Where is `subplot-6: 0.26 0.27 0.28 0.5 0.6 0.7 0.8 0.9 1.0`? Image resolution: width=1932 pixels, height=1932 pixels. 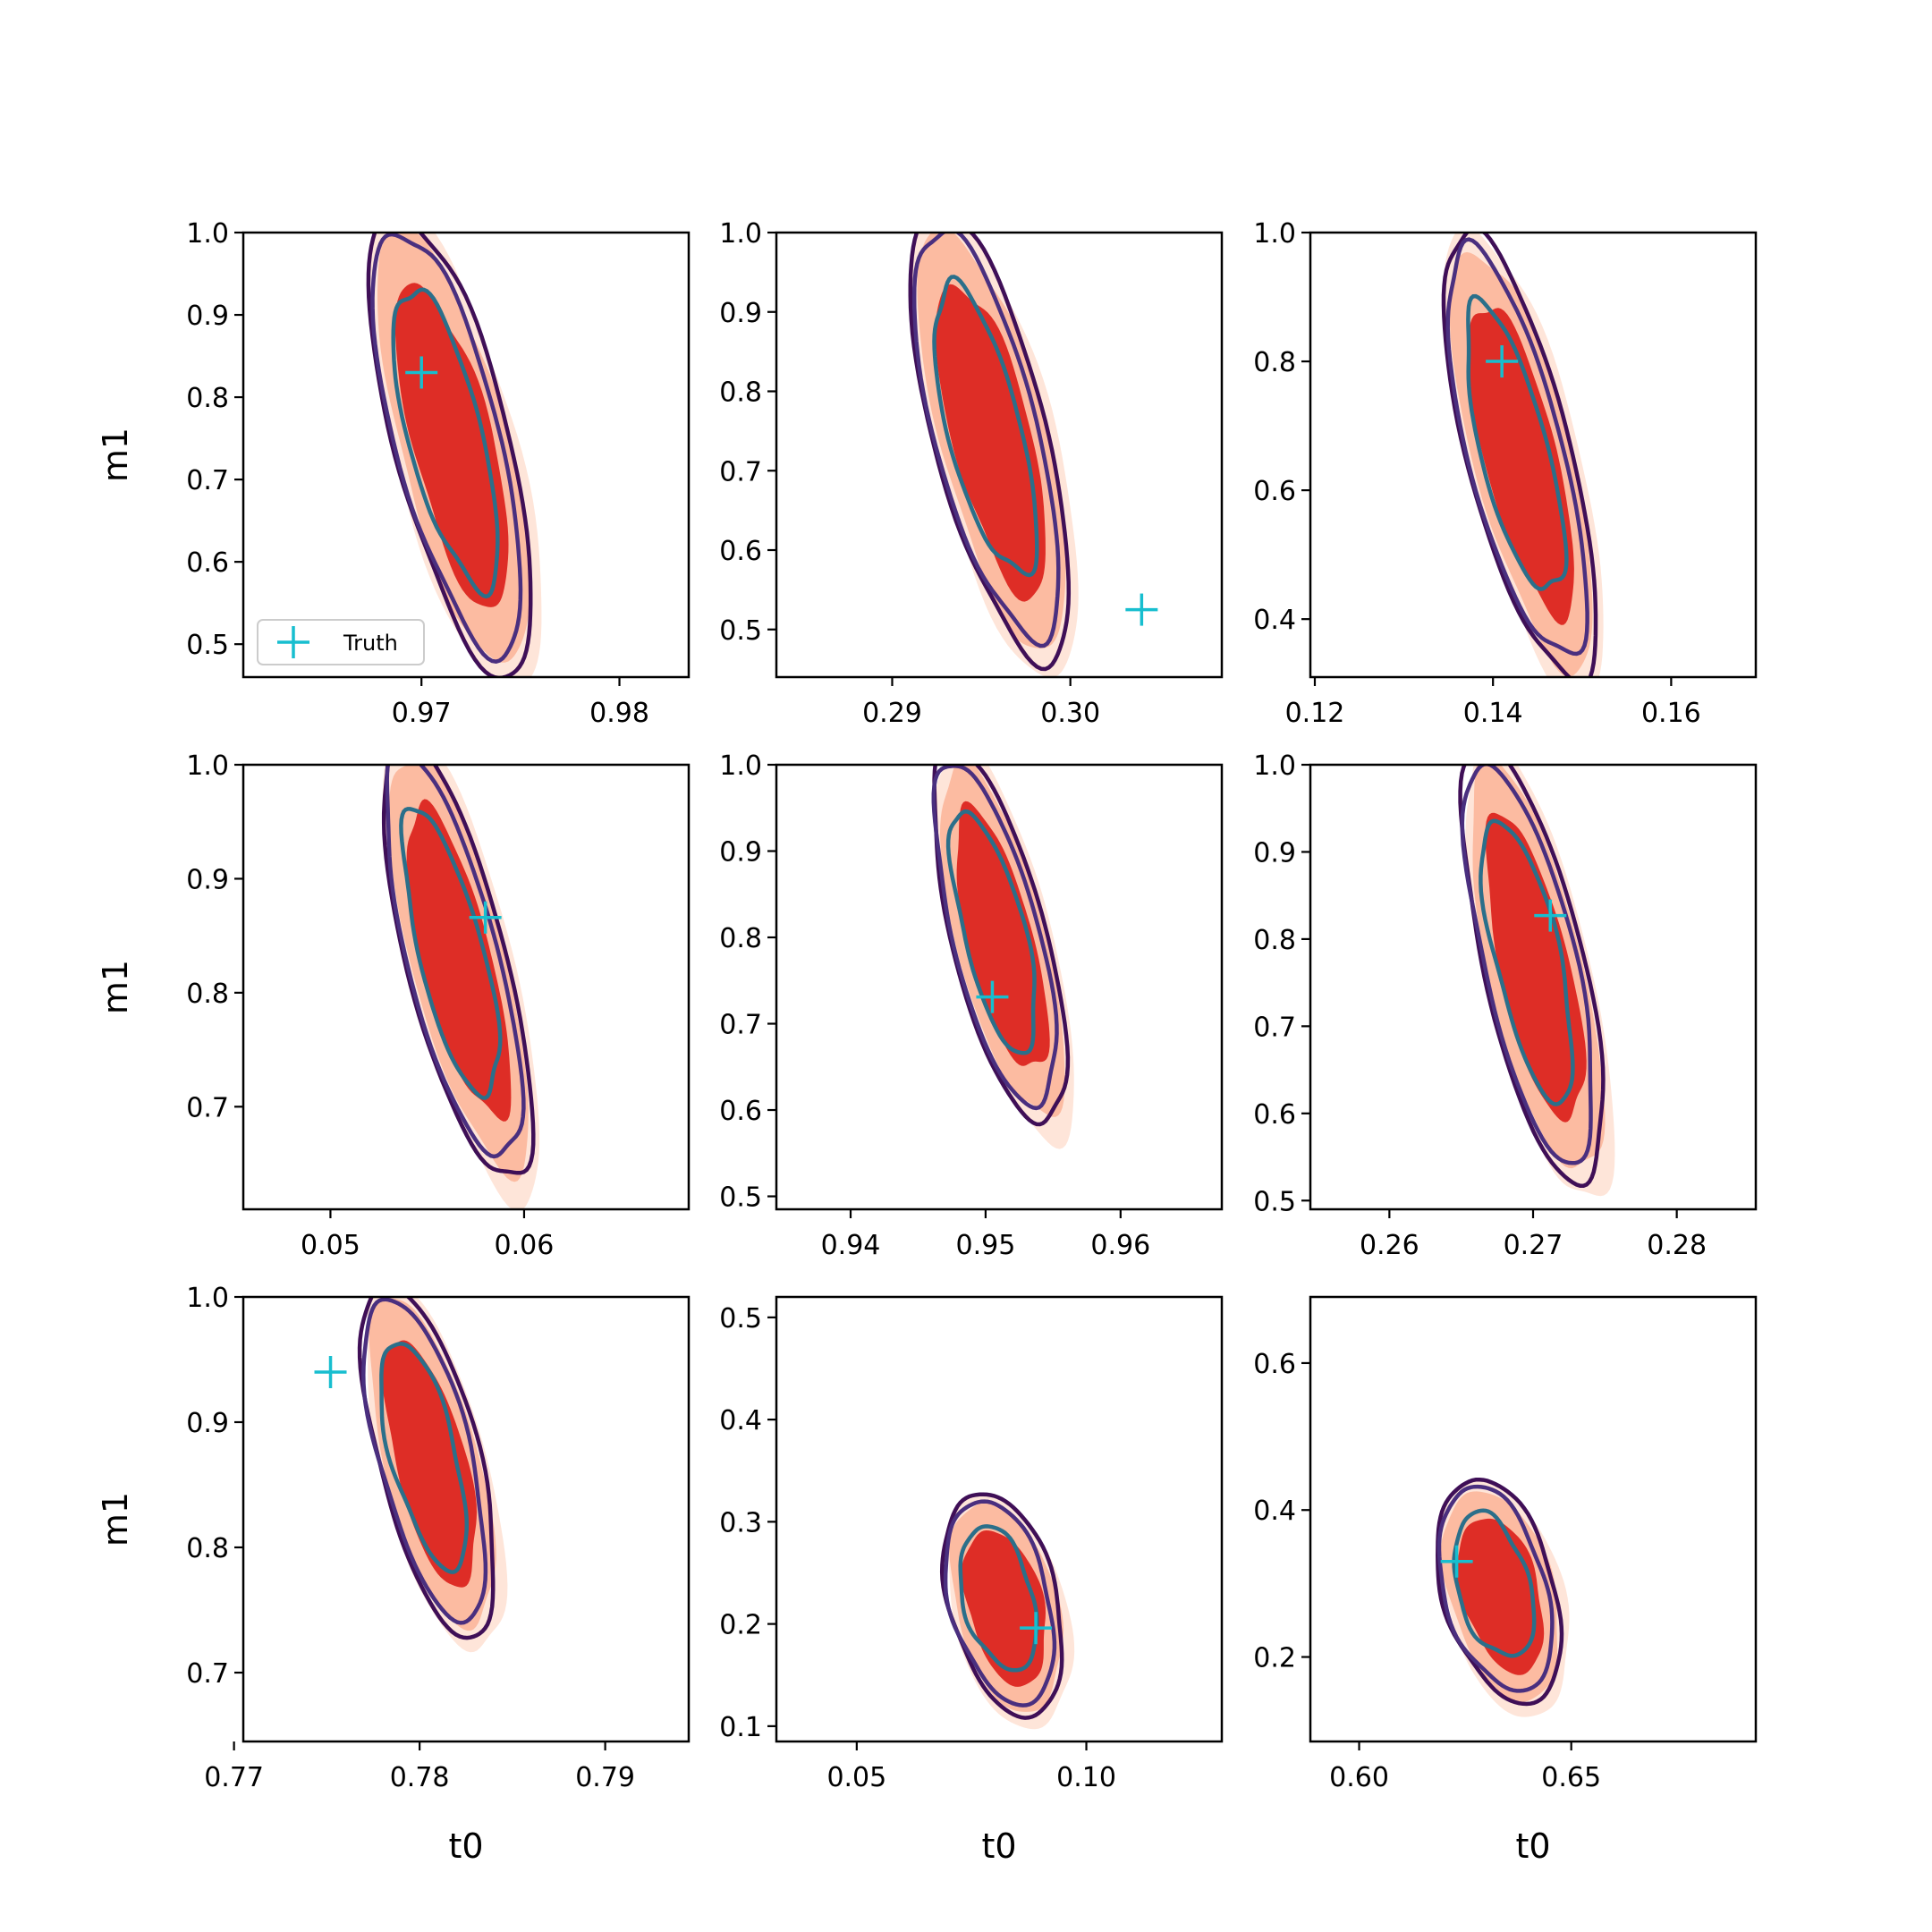 subplot-6: 0.26 0.27 0.28 0.5 0.6 0.7 0.8 0.9 1.0 is located at coordinates (1505, 1005).